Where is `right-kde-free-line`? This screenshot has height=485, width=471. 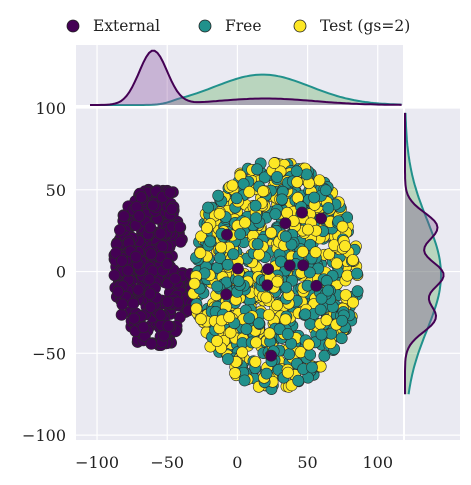
right-kde-free-line is located at coordinates (423, 253).